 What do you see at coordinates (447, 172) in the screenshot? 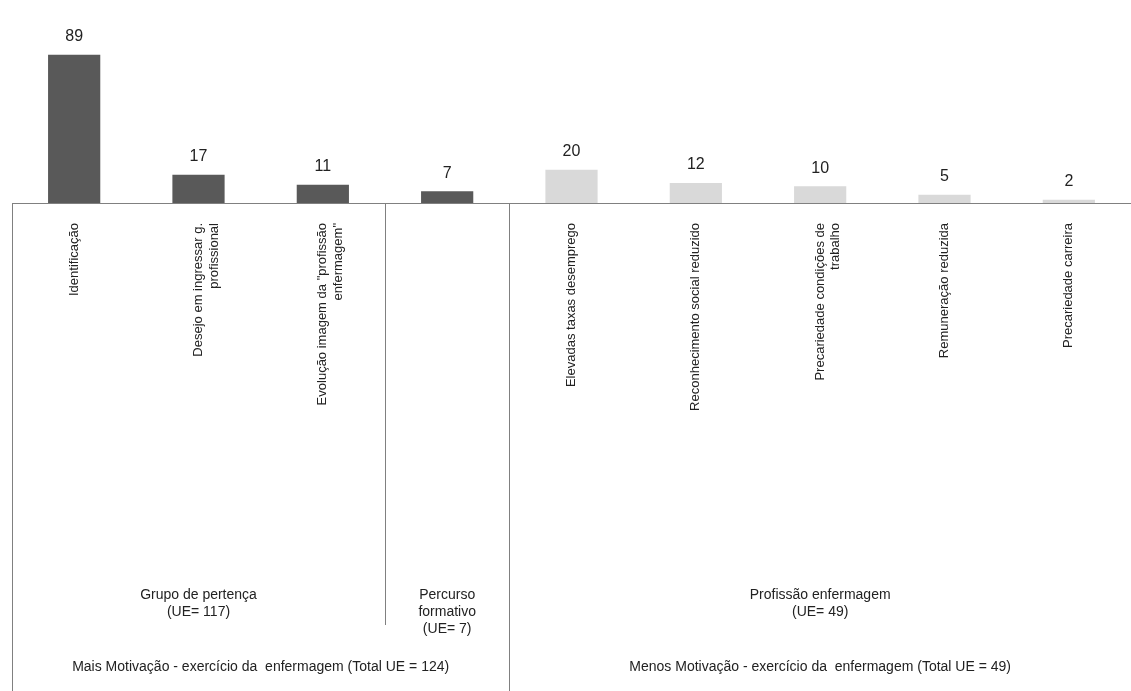
I see `data-label: 7` at bounding box center [447, 172].